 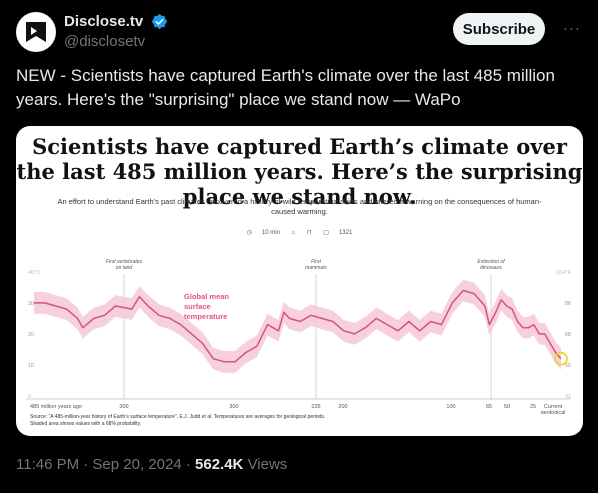 I want to click on temperature-line, so click(x=298, y=326).